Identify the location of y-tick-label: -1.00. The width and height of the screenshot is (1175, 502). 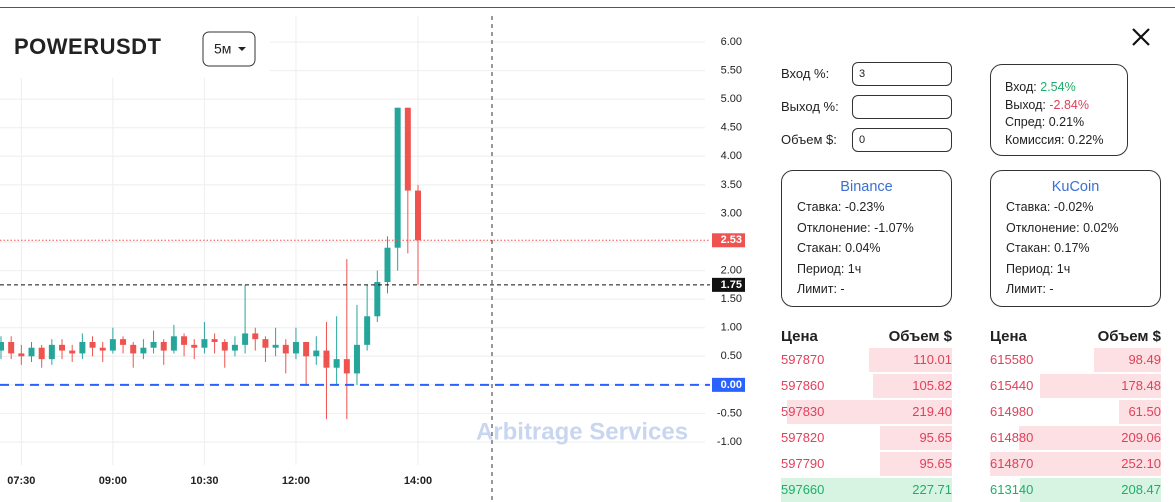
(729, 442).